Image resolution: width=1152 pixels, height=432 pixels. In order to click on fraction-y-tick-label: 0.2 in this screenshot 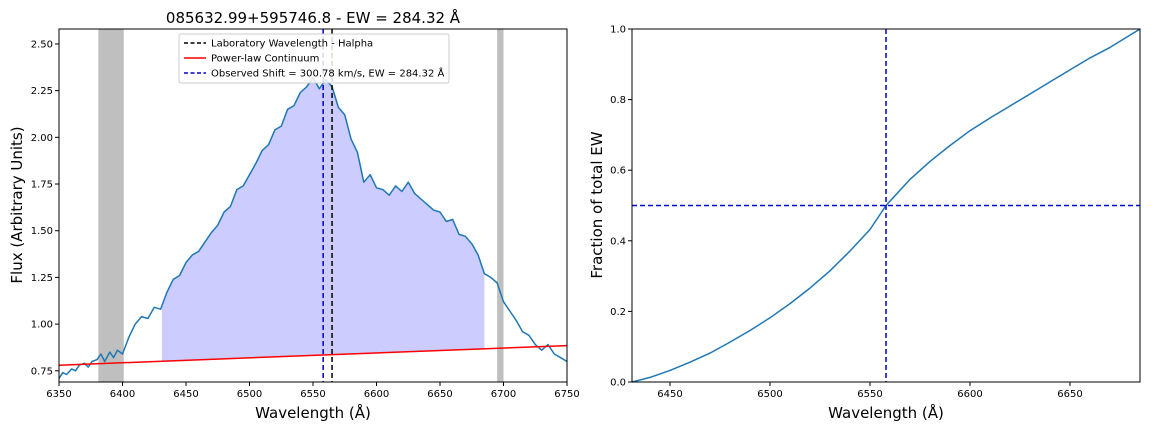, I will do `click(618, 312)`.